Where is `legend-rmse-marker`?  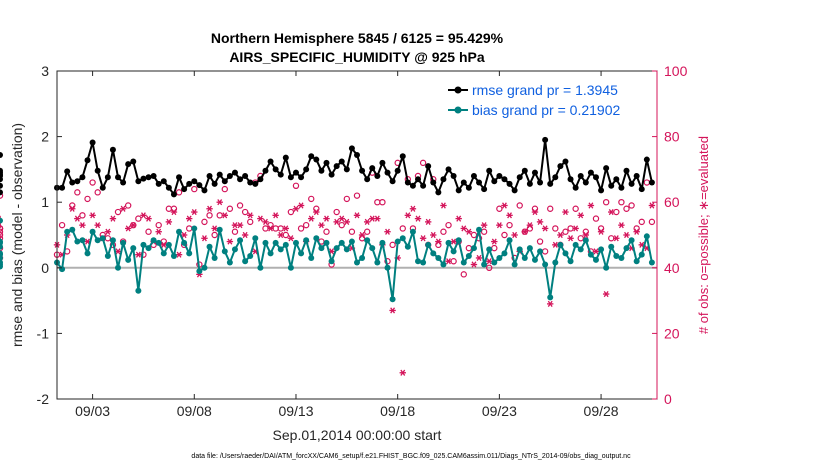 legend-rmse-marker is located at coordinates (458, 90).